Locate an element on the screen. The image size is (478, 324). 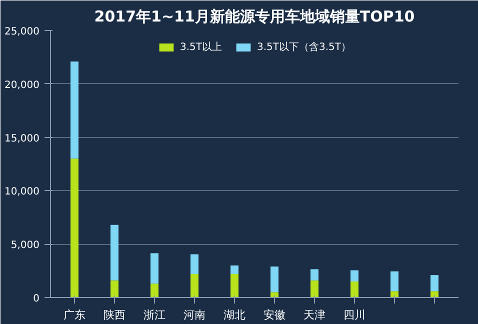
legend-label: 3.5T以上 is located at coordinates (201, 47).